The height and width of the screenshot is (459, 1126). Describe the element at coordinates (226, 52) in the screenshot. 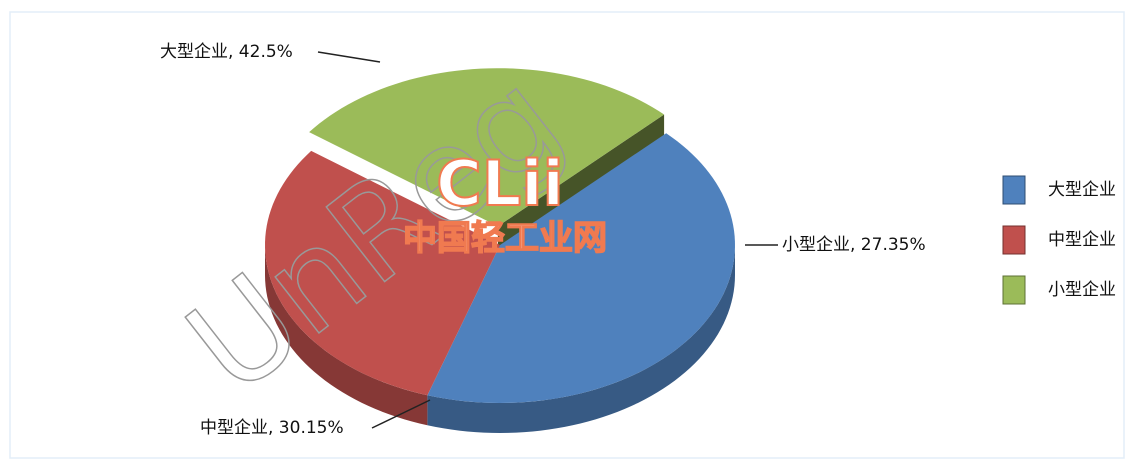

I see `data-label: 大型企业, 42.5%` at that location.